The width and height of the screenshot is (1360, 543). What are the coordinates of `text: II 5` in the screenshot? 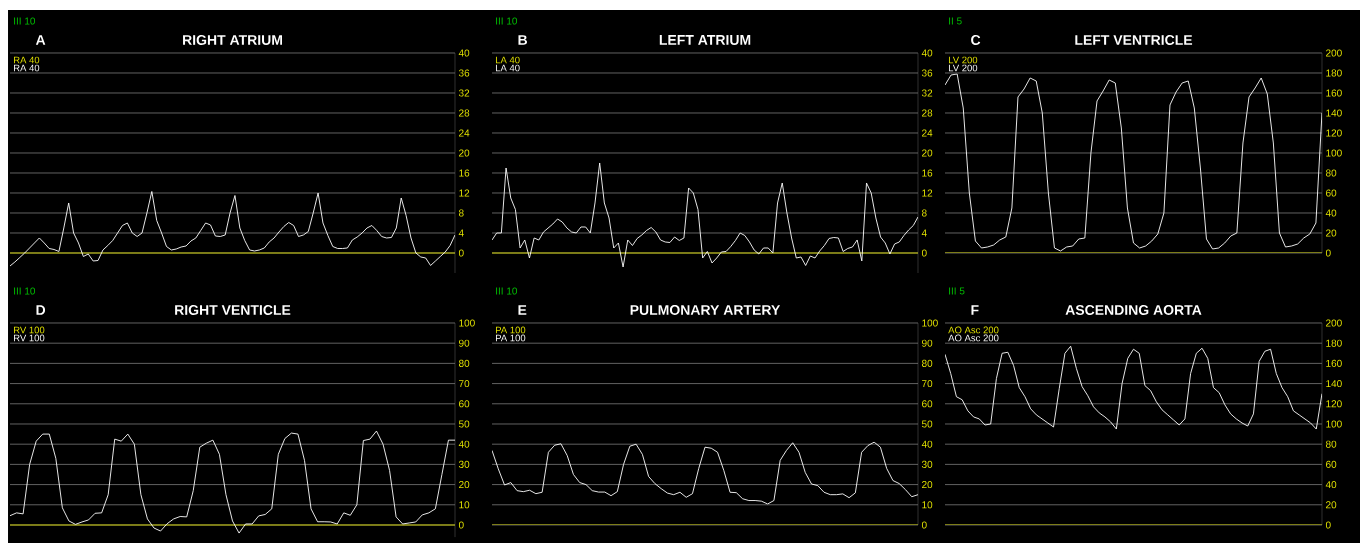 It's located at (955, 21).